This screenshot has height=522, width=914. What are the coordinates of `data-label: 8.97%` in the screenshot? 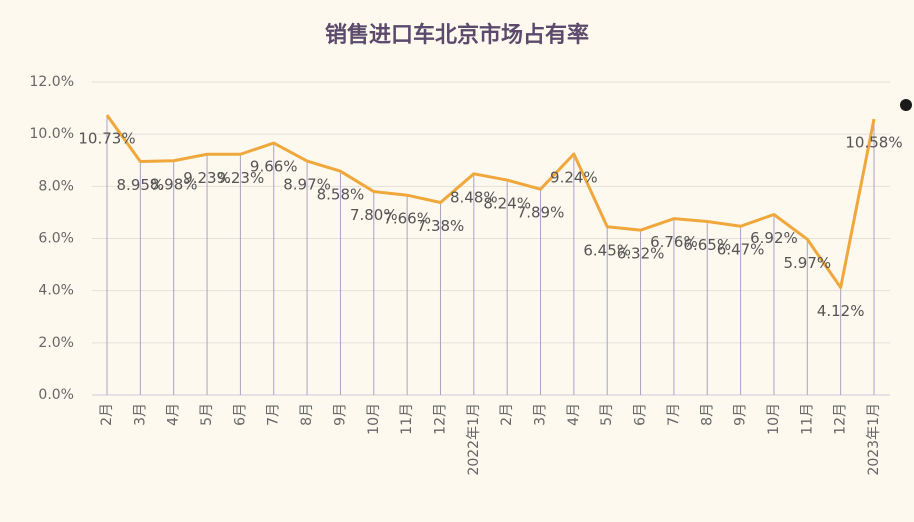 It's located at (307, 185).